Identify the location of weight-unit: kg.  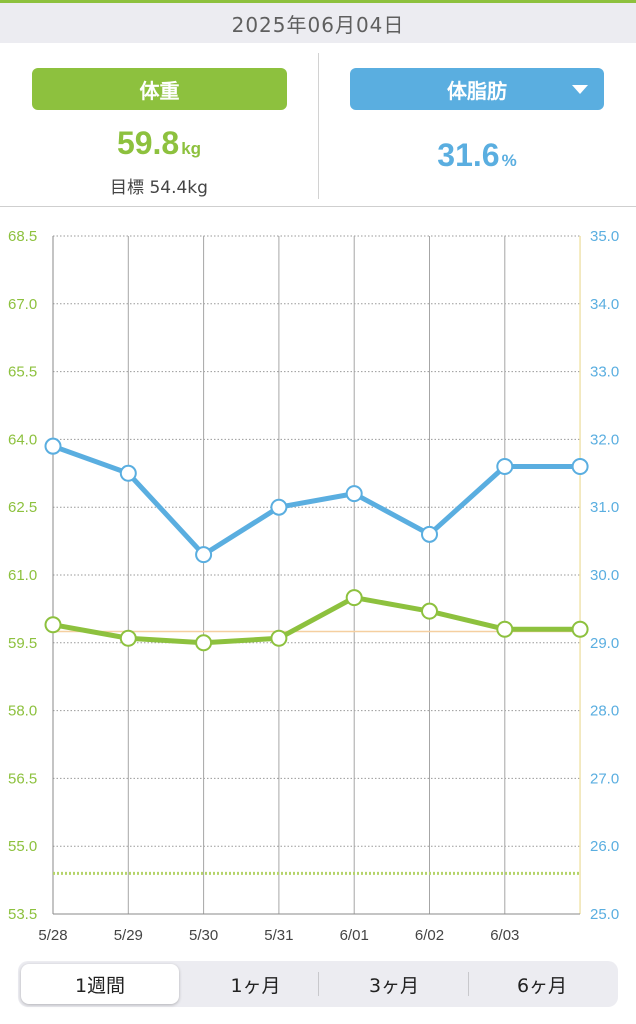
(191, 148).